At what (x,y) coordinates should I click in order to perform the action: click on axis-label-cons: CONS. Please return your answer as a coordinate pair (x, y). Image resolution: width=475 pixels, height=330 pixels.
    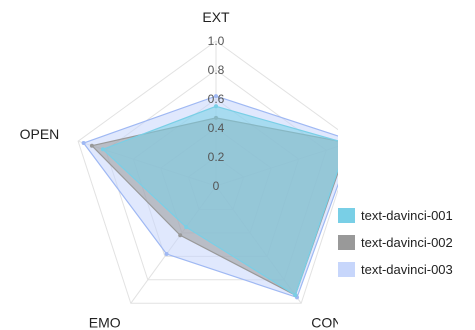
    Looking at the image, I should click on (324, 322).